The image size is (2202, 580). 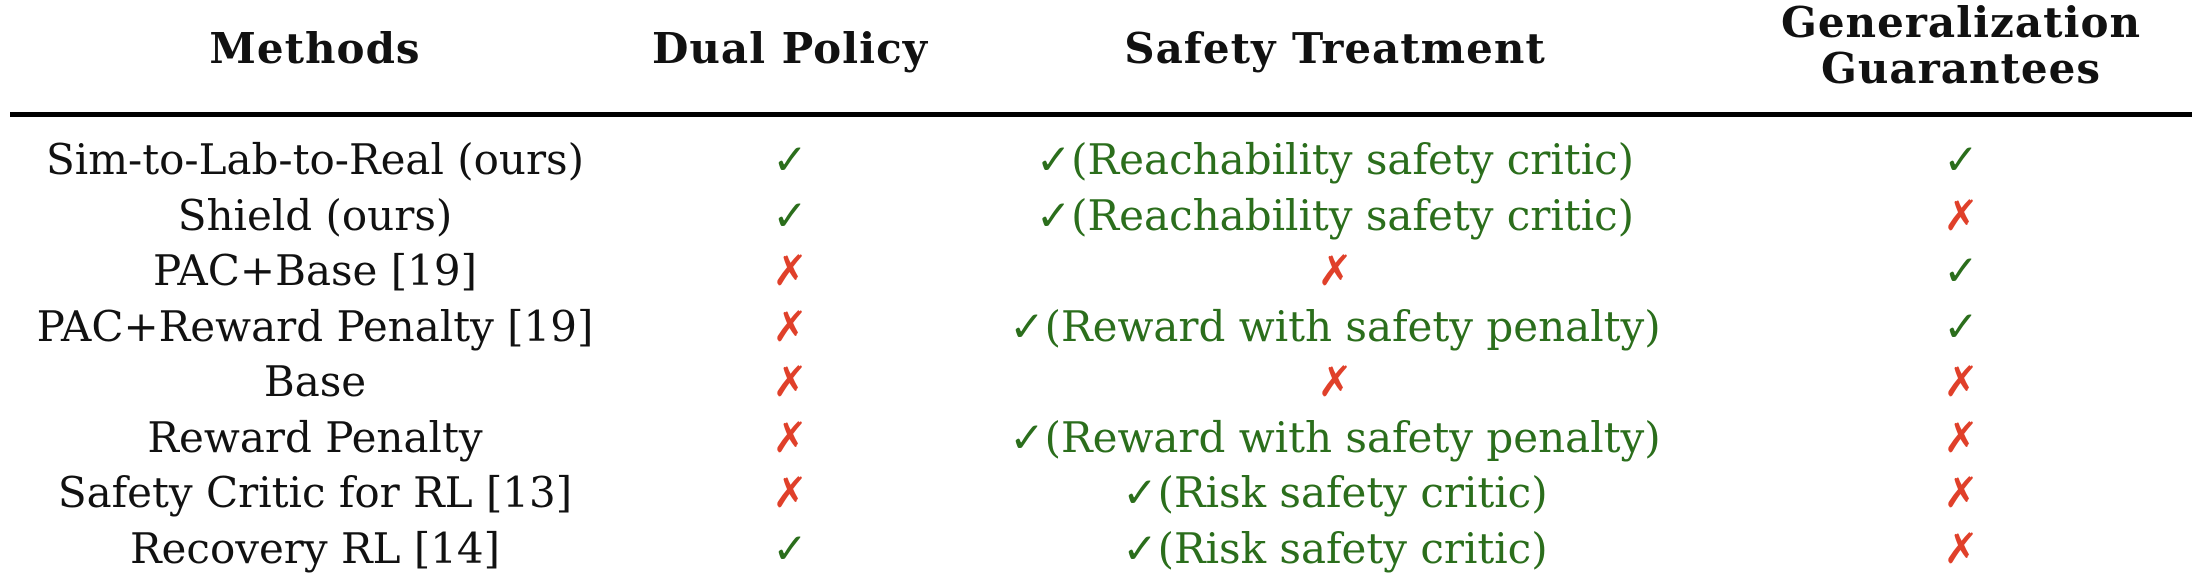 I want to click on table-row: PAC+Base [19] ✗ ✗ ✓, so click(x=1101, y=271).